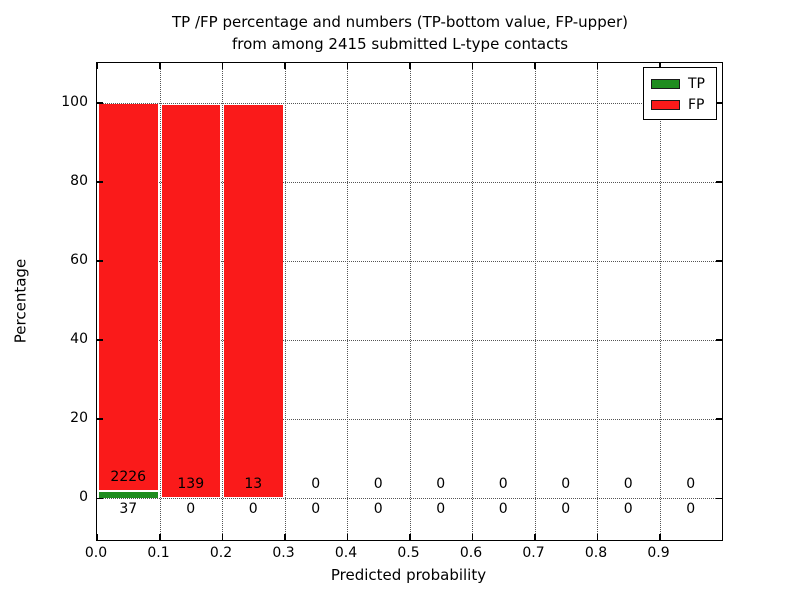 The height and width of the screenshot is (600, 800). Describe the element at coordinates (283, 553) in the screenshot. I see `x-tick-label: 0.3` at that location.